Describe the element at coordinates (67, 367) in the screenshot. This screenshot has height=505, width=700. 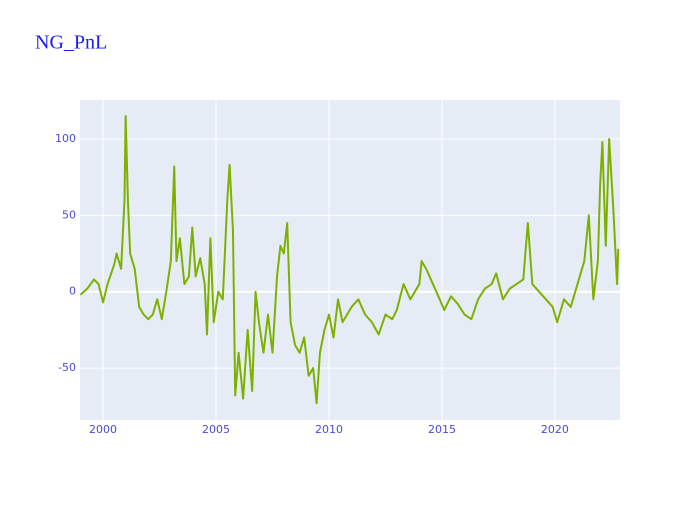
I see `y-tick-label: -50` at that location.